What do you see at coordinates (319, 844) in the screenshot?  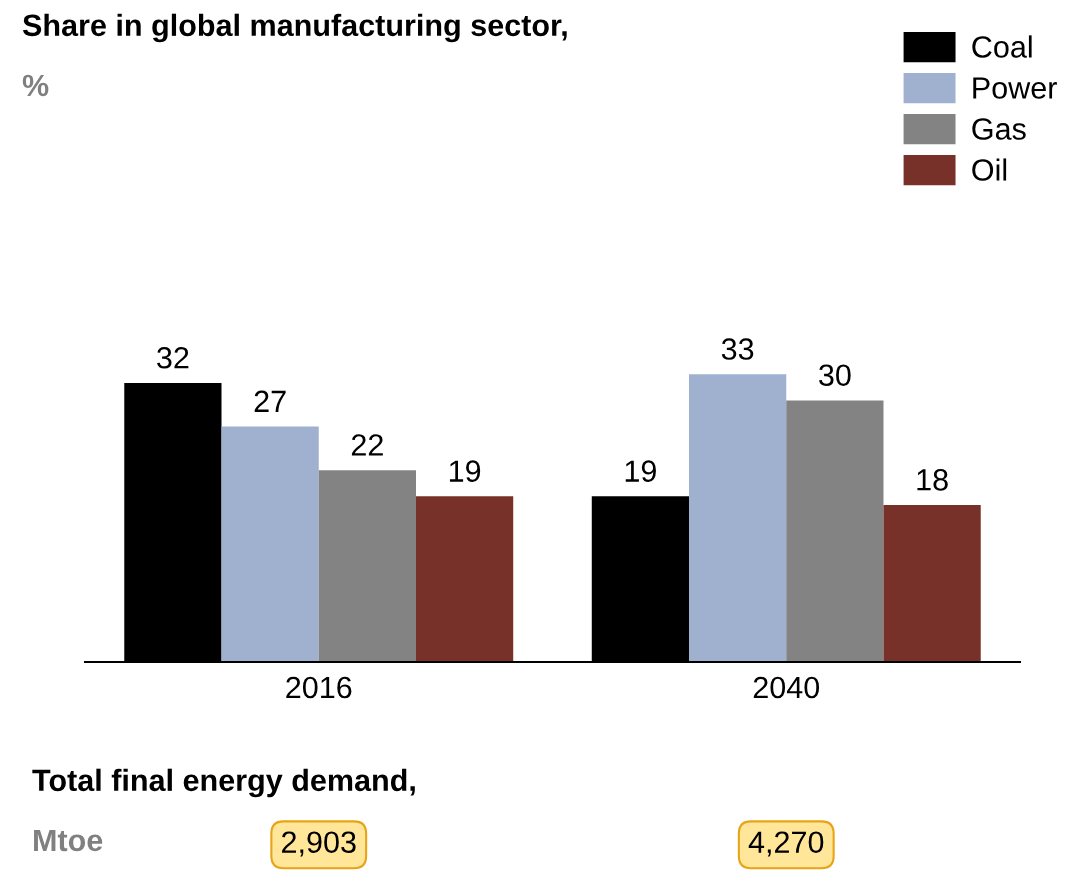 I see `text: 2,903` at bounding box center [319, 844].